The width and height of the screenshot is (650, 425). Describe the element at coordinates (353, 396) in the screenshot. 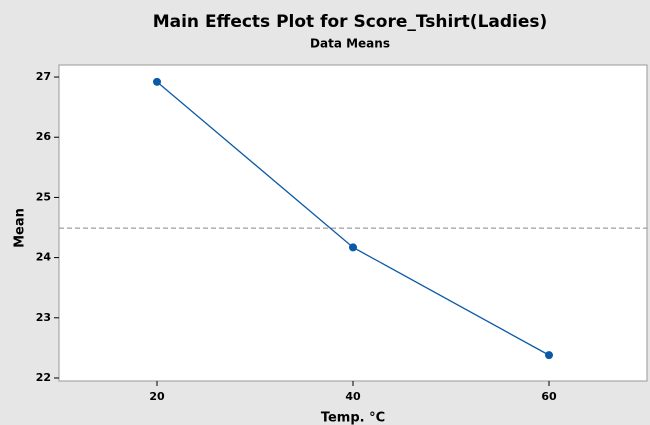

I see `x-tick-label: 40` at that location.